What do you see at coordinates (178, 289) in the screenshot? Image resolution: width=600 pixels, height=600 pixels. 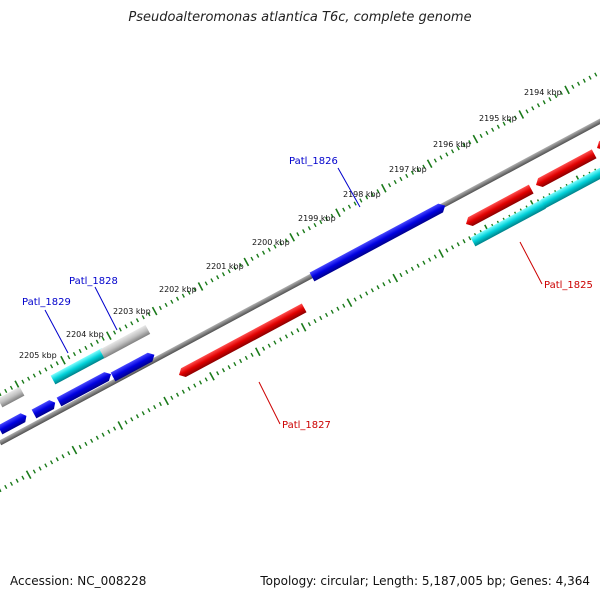 I see `scale-label: 2202 kbp` at bounding box center [178, 289].